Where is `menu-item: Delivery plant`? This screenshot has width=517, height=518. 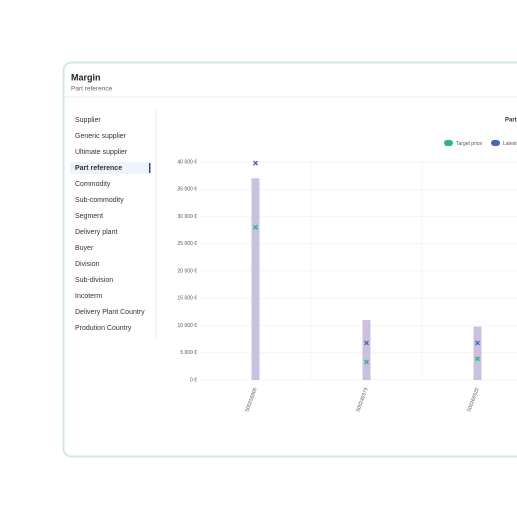 menu-item: Delivery plant is located at coordinates (96, 232).